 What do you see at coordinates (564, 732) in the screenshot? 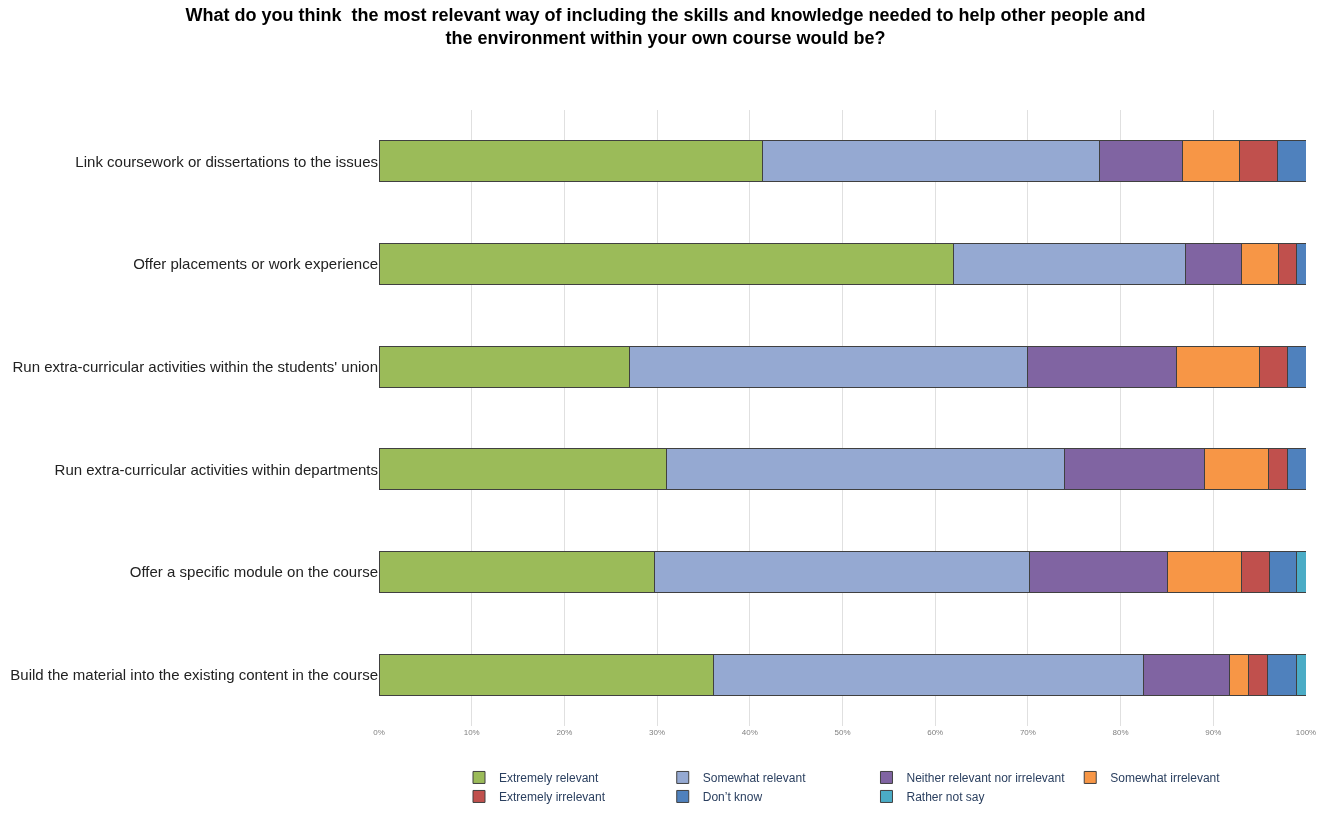
I see `x-tick-label: 20%` at bounding box center [564, 732].